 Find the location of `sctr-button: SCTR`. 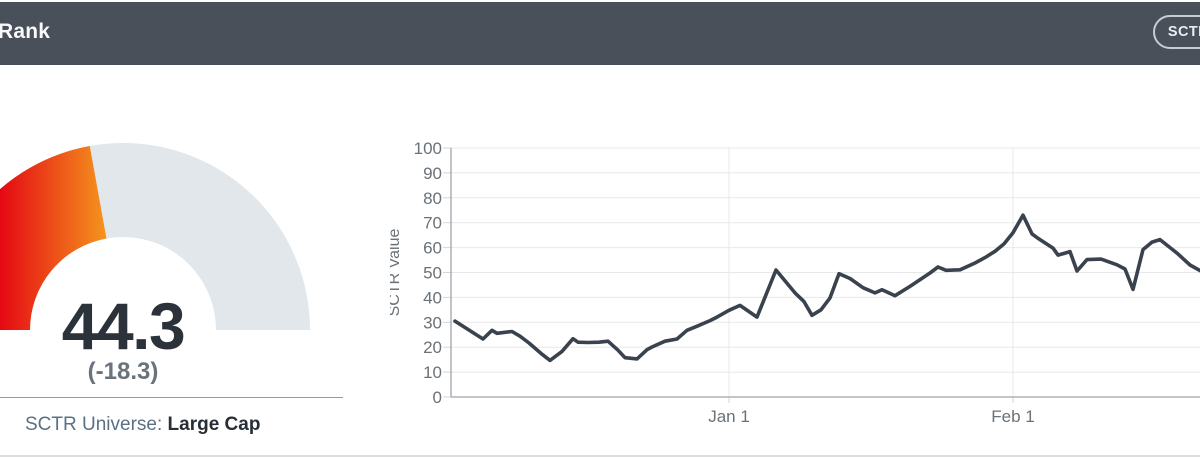

sctr-button: SCTR is located at coordinates (1176, 32).